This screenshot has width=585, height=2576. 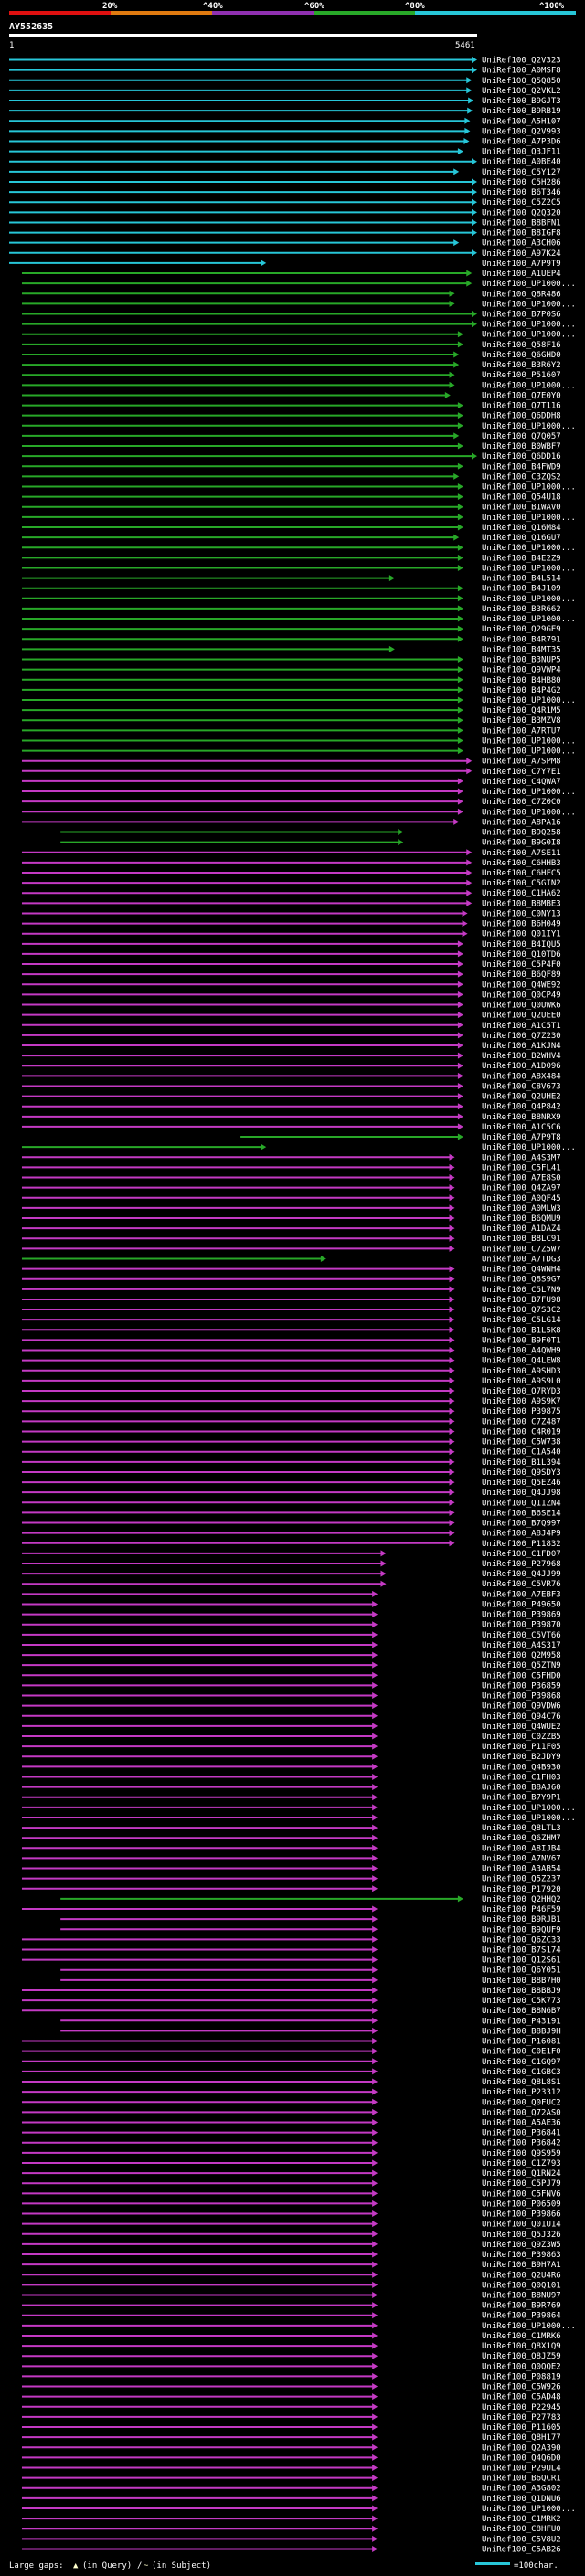 I want to click on hit-label: UniRef100_C5AD48, so click(x=521, y=2397).